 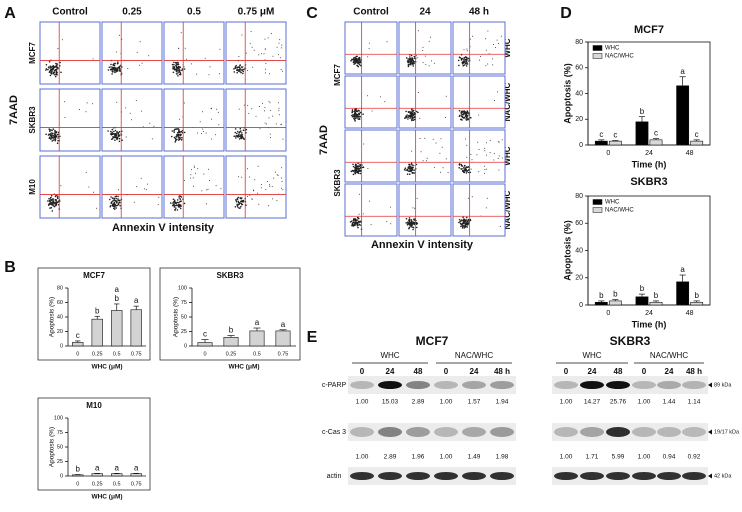 I want to click on y-tick-label: 50, so click(x=60, y=447).